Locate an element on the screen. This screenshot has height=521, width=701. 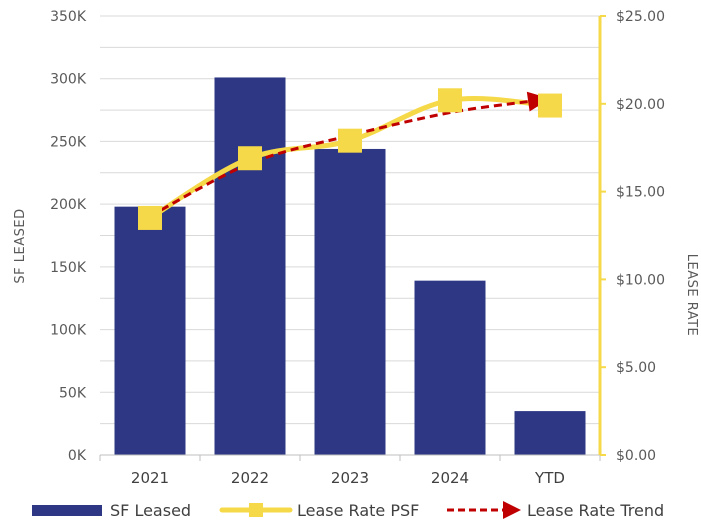
x-tick-label: 2023 is located at coordinates (350, 478).